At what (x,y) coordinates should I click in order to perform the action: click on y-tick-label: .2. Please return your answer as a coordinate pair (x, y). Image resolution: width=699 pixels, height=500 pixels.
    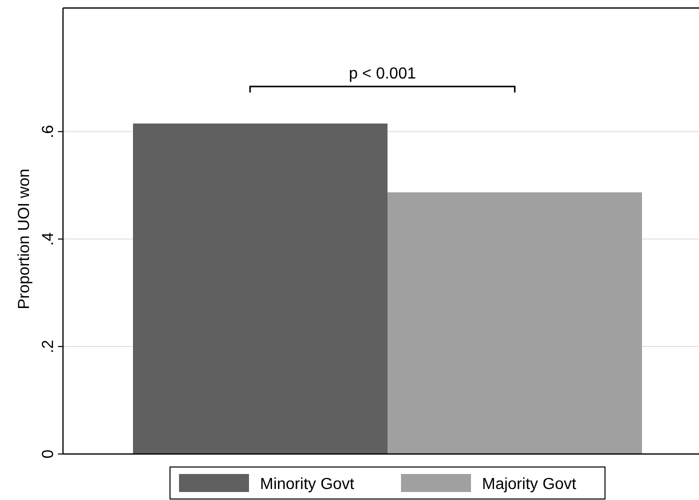
    Looking at the image, I should click on (48, 347).